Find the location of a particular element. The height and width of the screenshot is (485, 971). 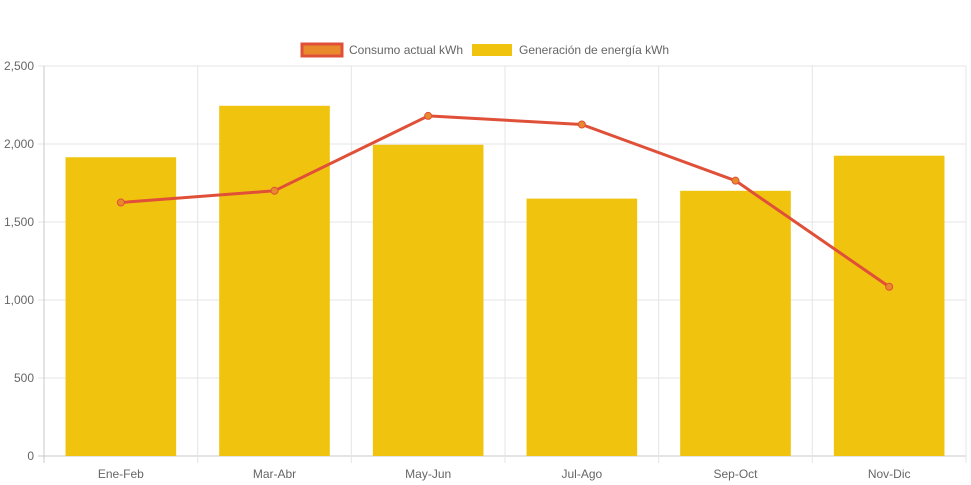

legend-item-generacion: Generación de energía kWh is located at coordinates (570, 50).